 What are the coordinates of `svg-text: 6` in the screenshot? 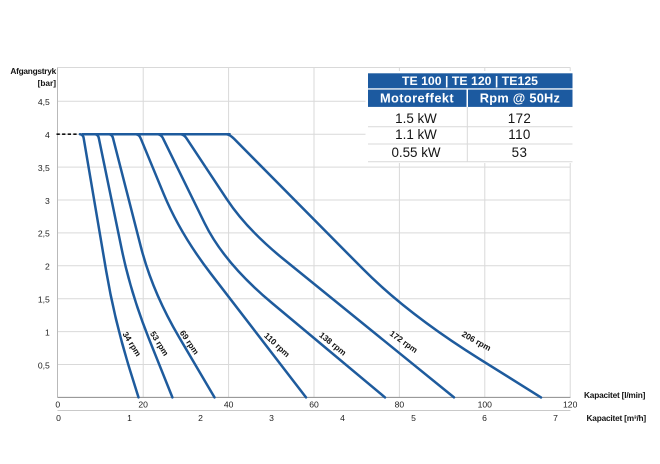 It's located at (484, 418).